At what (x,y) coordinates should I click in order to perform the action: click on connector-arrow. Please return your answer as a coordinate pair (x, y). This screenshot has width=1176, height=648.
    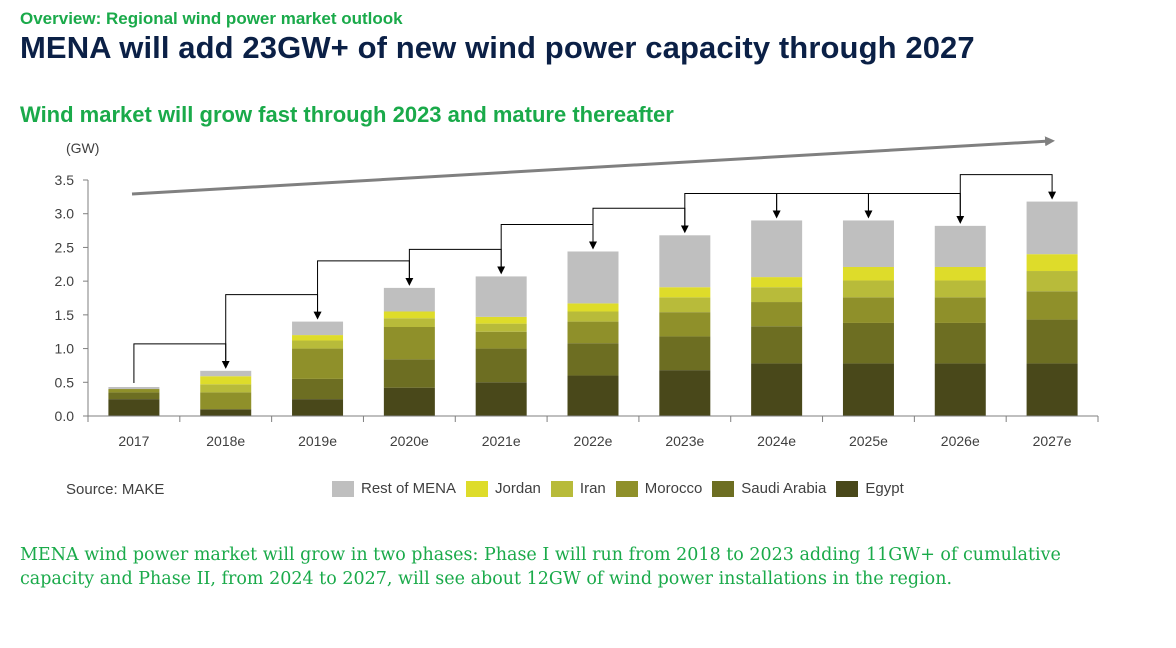
    Looking at the image, I should click on (824, 205).